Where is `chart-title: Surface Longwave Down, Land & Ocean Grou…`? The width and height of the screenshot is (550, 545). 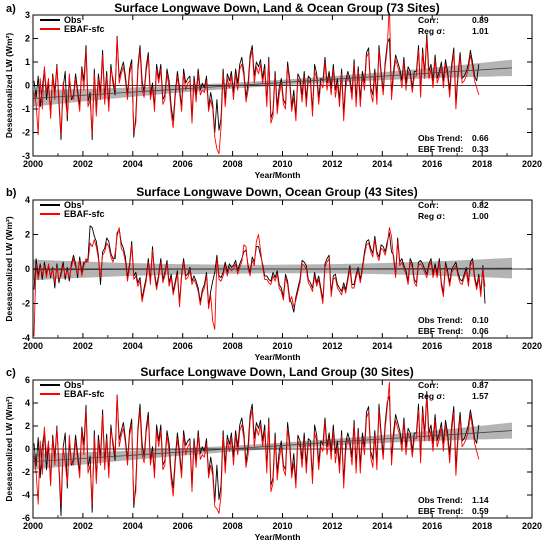
chart-title: Surface Longwave Down, Land & Ocean Grou… is located at coordinates (276, 8).